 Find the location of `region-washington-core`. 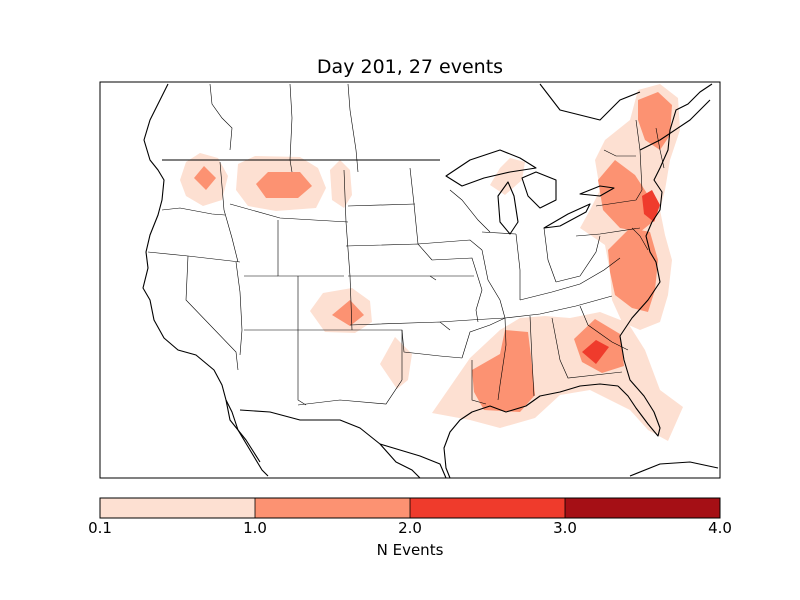

region-washington-core is located at coordinates (205, 178).